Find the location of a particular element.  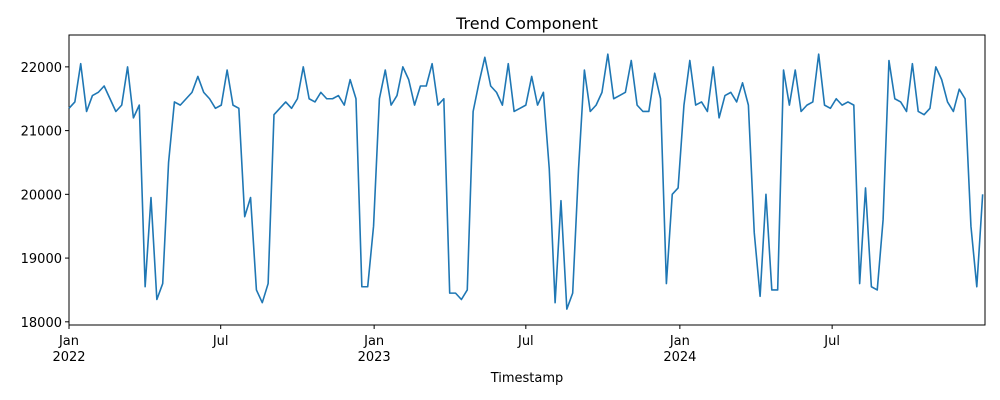

x-axis-label: Timestamp is located at coordinates (527, 378).